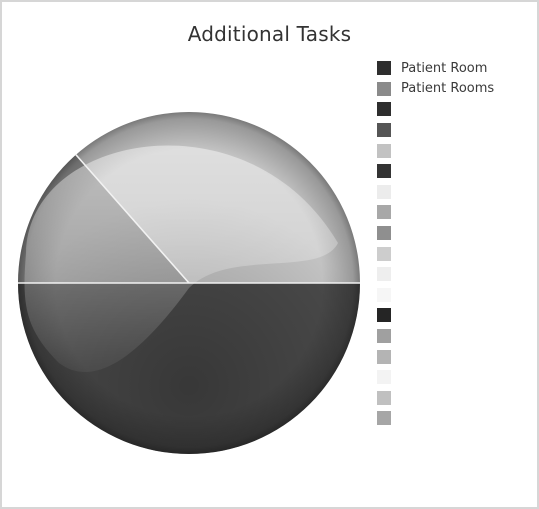 The width and height of the screenshot is (539, 509). What do you see at coordinates (269, 34) in the screenshot?
I see `chart-title: Additional Tasks` at bounding box center [269, 34].